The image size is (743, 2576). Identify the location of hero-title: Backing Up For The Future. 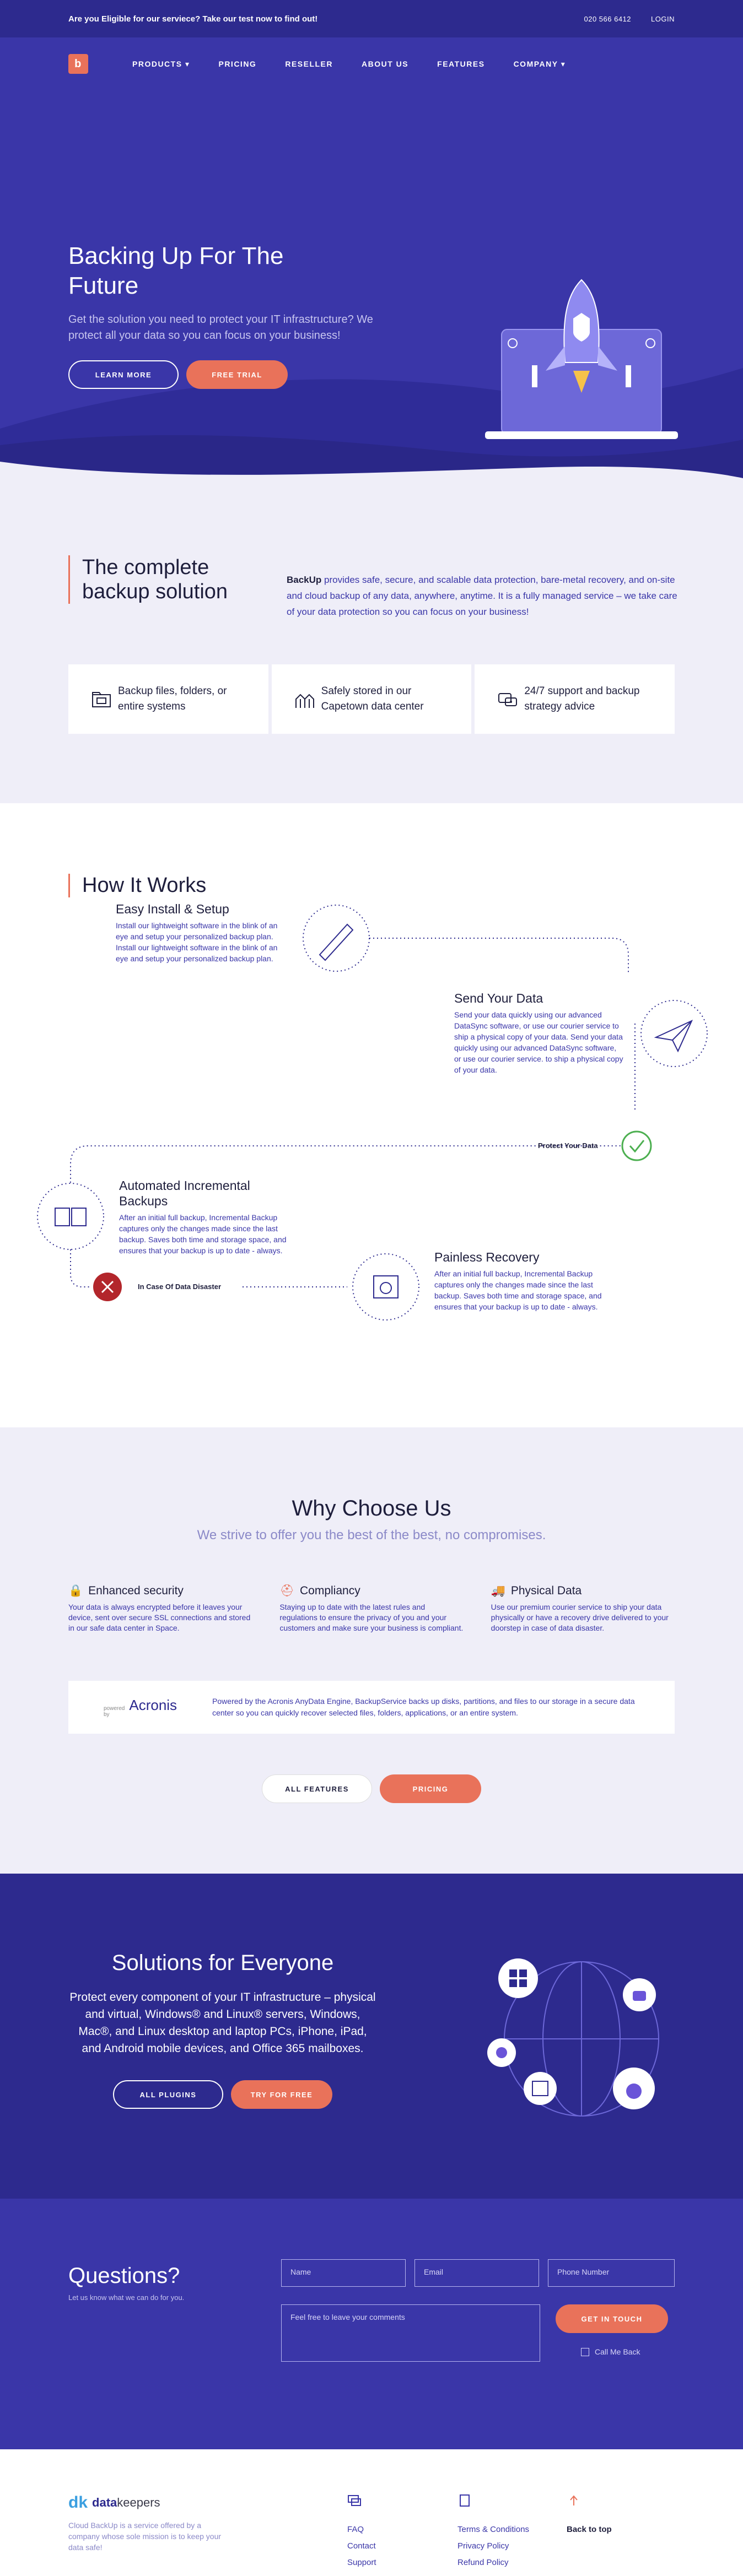
(176, 270).